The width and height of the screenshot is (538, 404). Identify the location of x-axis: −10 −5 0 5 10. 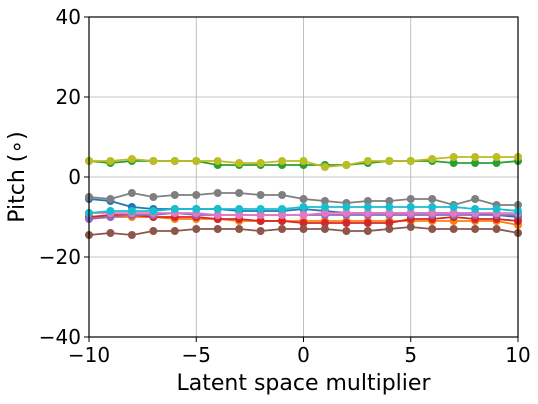
(299, 352).